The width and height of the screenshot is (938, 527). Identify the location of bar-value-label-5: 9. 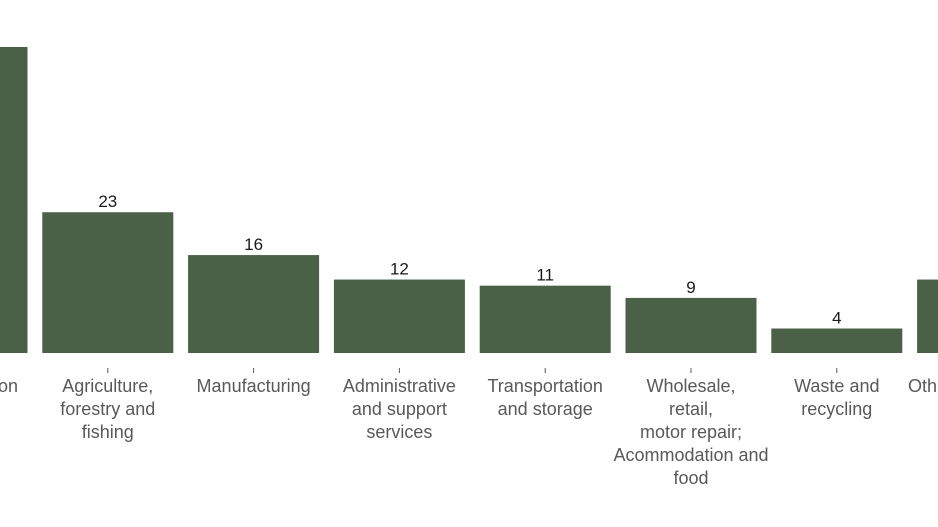
(690, 287).